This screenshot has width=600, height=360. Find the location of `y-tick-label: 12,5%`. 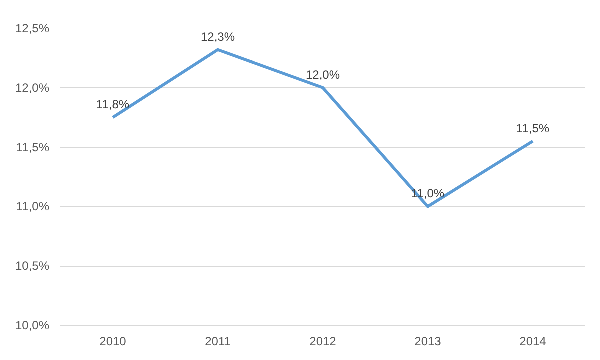

y-tick-label: 12,5% is located at coordinates (32, 29).